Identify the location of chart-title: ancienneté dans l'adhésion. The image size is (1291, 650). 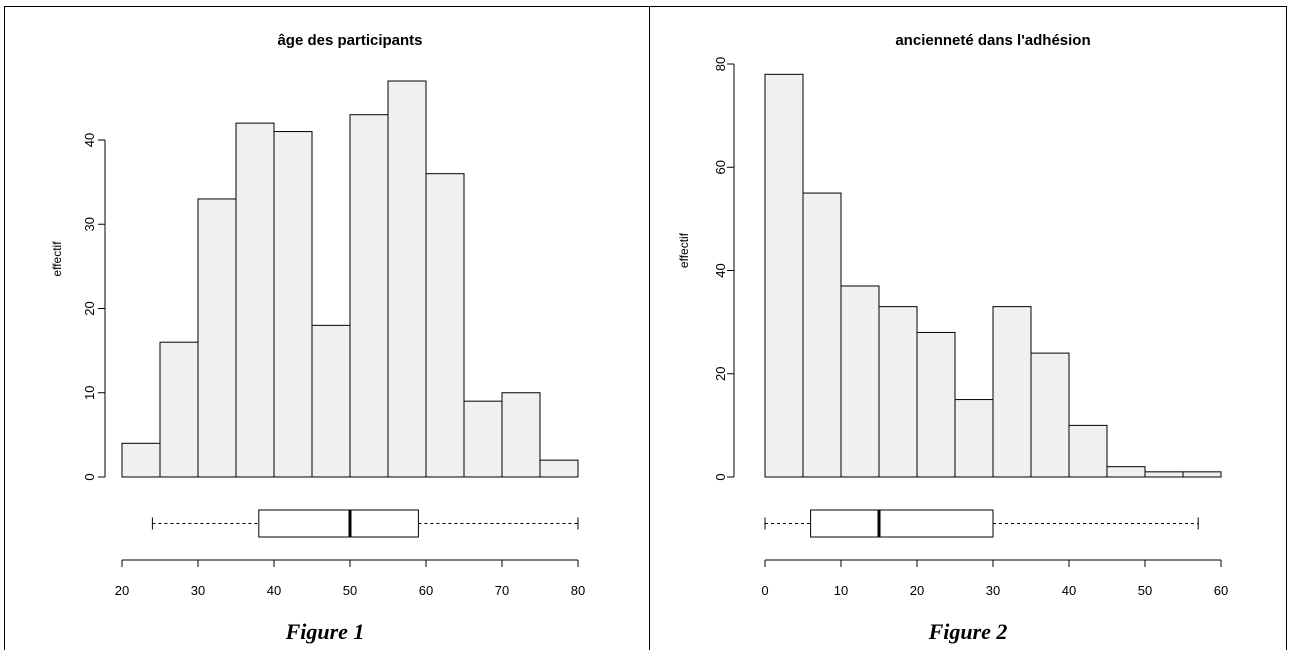
(992, 40).